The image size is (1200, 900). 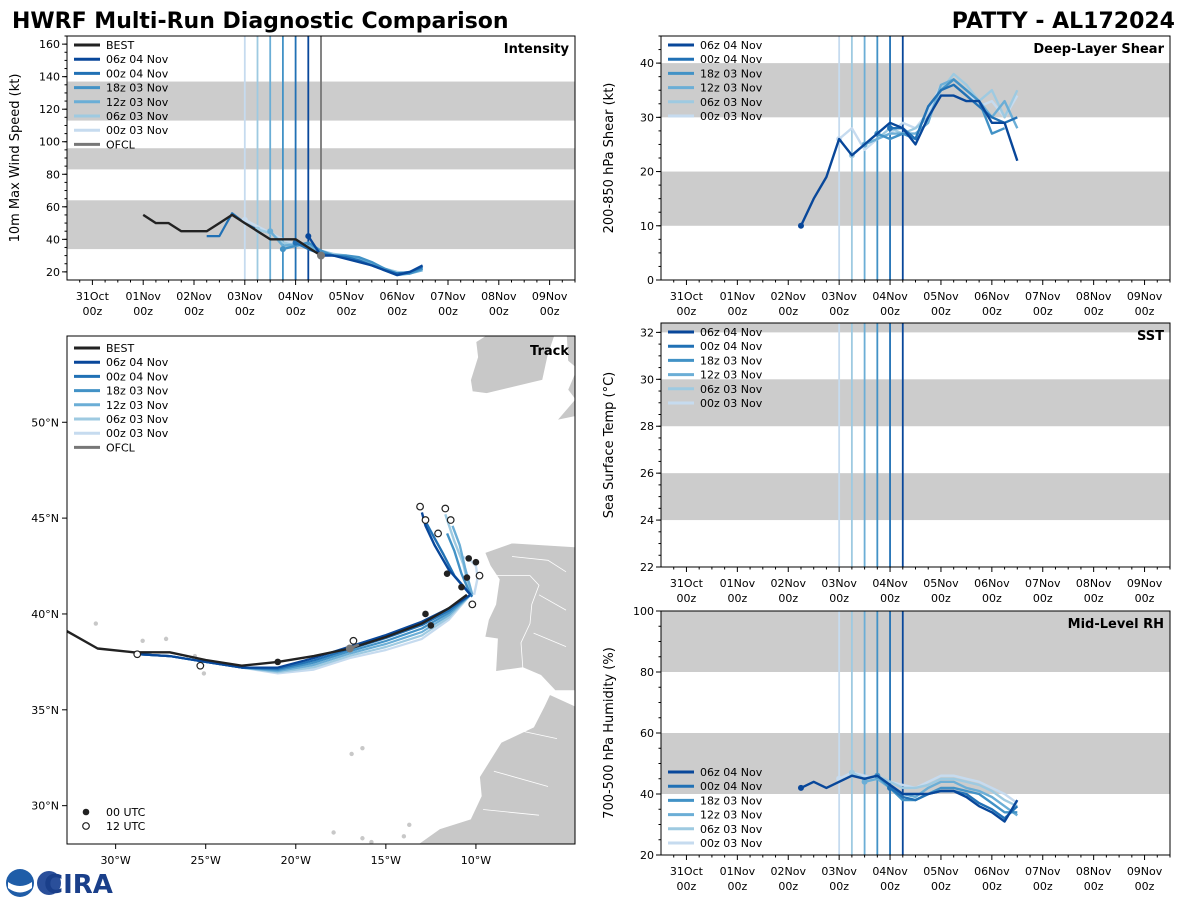 I want to click on rh-legend-label: 00z 04 Nov, so click(x=731, y=786).